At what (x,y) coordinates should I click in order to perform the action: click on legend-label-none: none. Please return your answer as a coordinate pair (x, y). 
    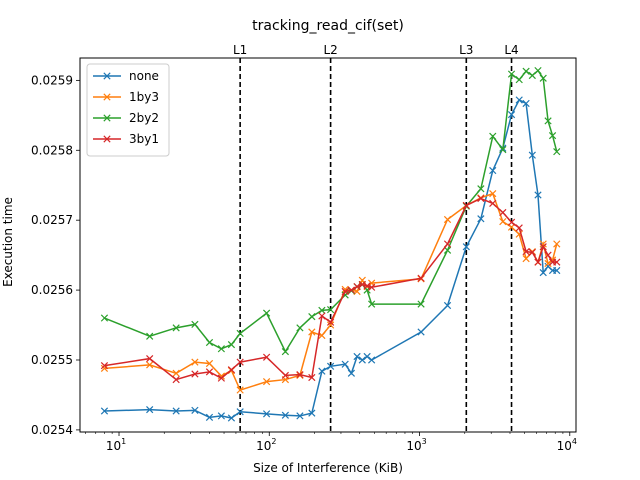
    Looking at the image, I should click on (144, 76).